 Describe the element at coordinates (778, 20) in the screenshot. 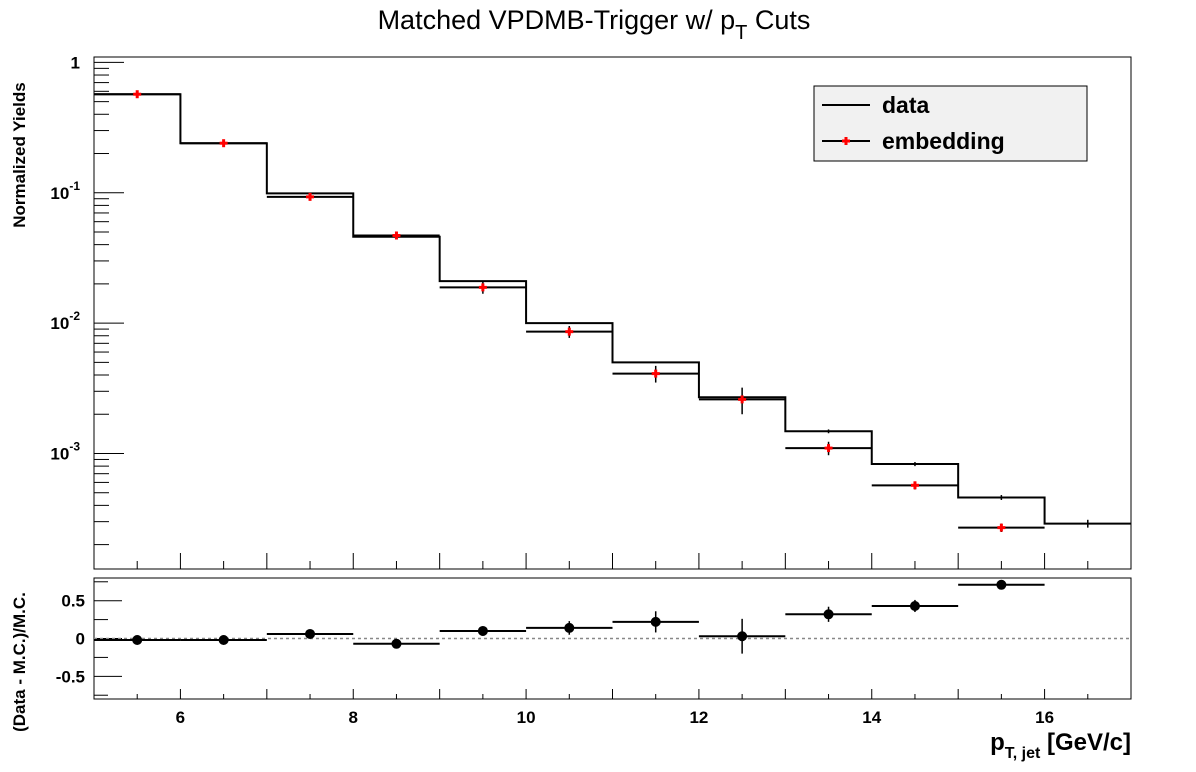

I see `title-tail: Cuts` at that location.